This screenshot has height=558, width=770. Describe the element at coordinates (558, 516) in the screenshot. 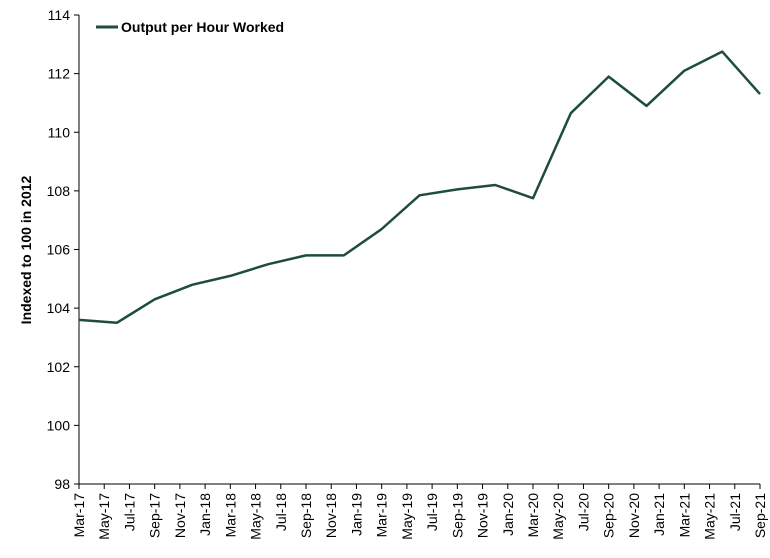

I see `x-tick-label: May-20` at that location.